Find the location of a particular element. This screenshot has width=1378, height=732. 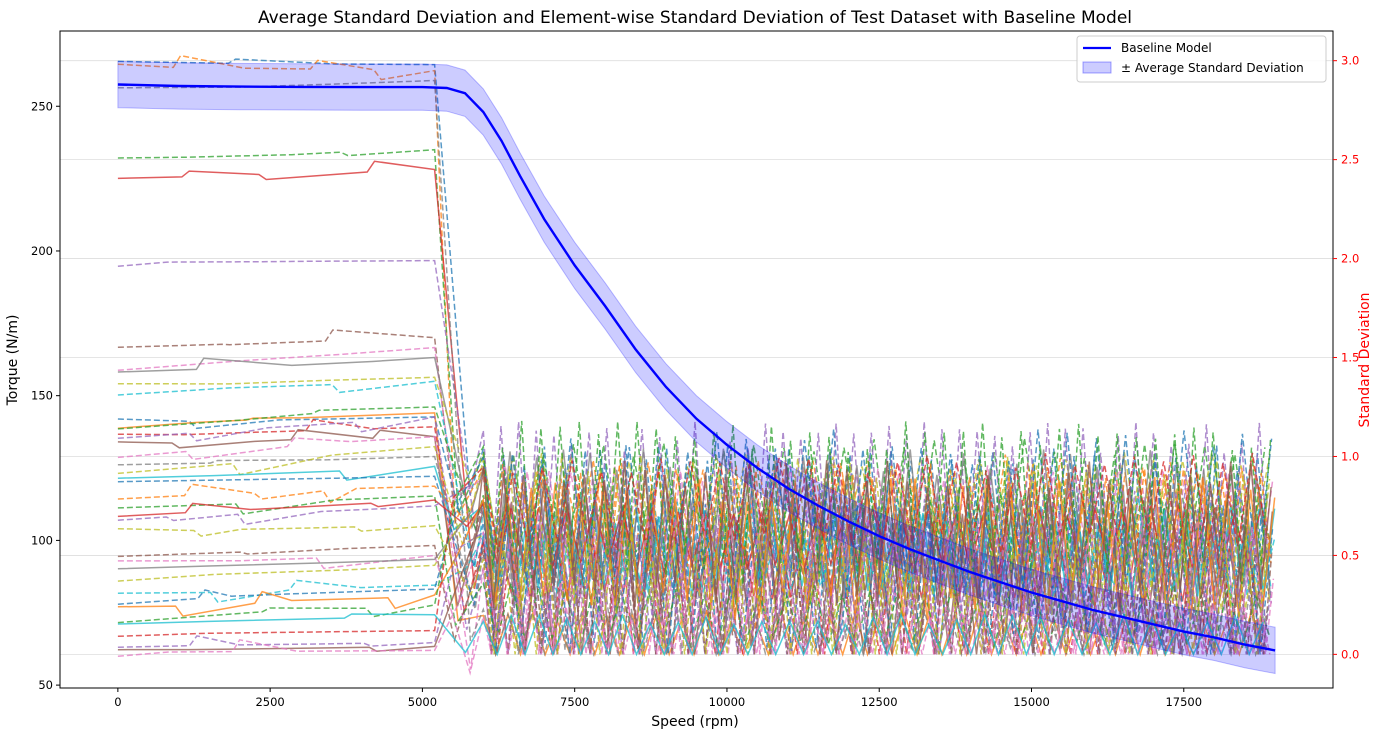

right-tick-label: 0.5 is located at coordinates (1350, 555).